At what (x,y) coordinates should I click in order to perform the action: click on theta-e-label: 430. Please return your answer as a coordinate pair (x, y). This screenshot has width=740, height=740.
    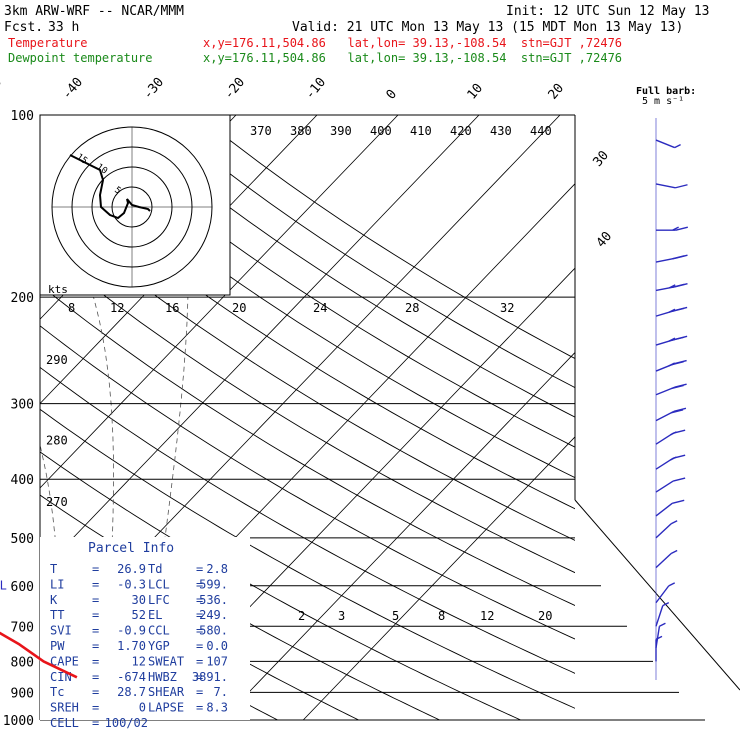
    Looking at the image, I should click on (501, 131).